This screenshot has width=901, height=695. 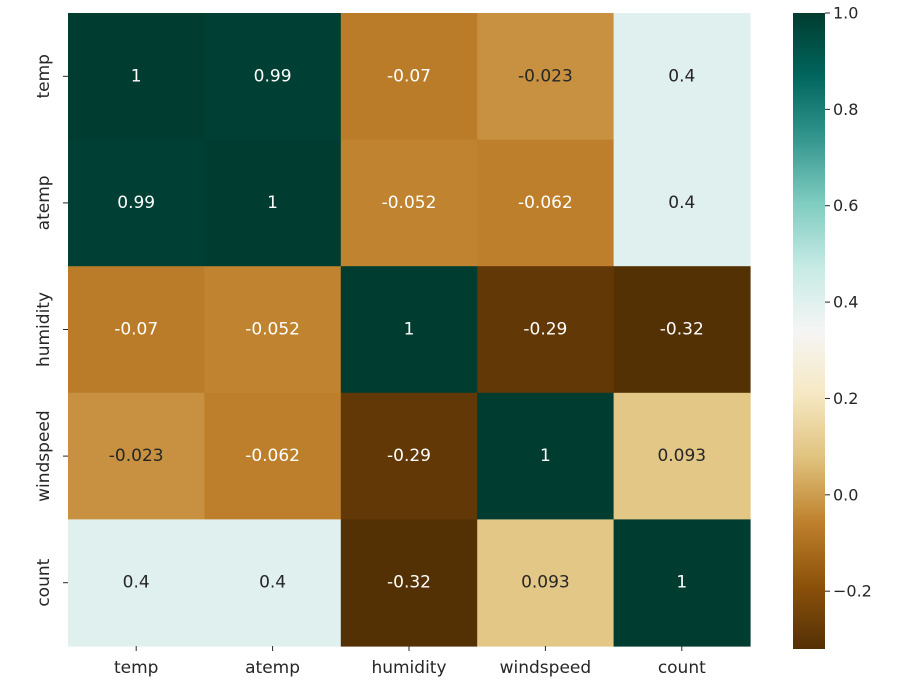 I want to click on colorbar-tick-label-3: 0.4, so click(x=845, y=302).